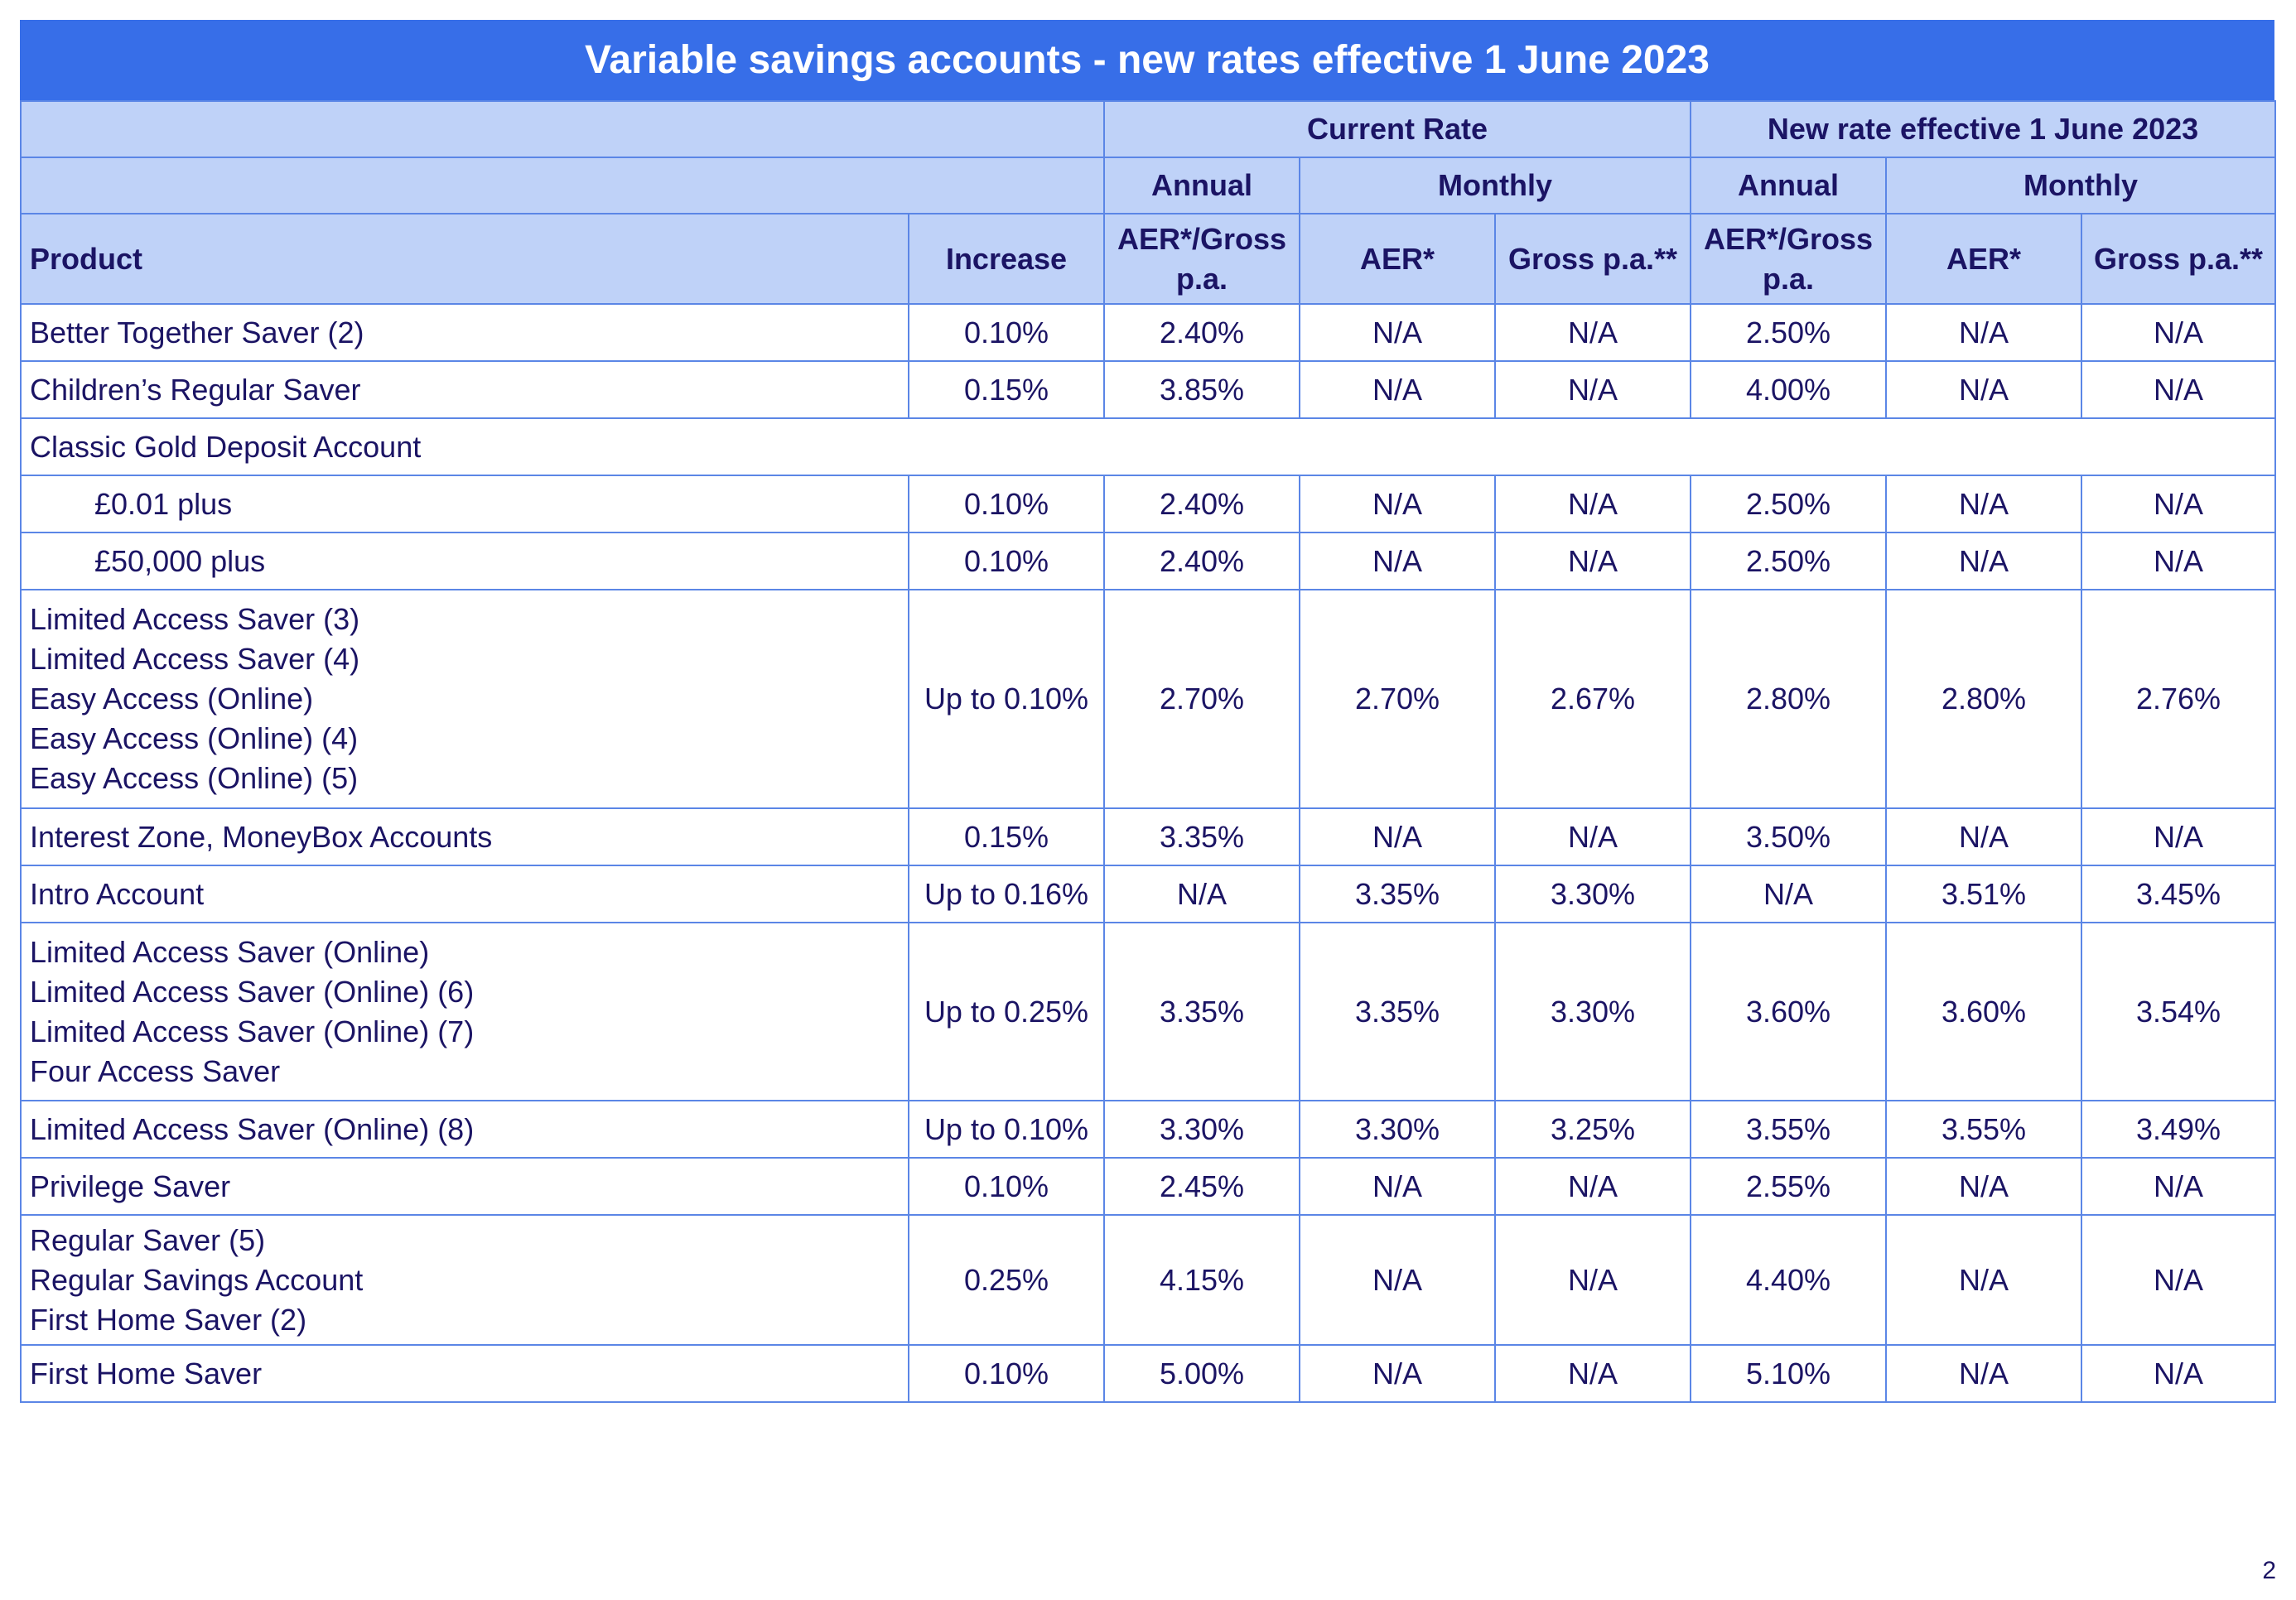 This screenshot has width=2296, height=1600. What do you see at coordinates (1006, 1012) in the screenshot?
I see `increase-cell: Up to 0.25%` at bounding box center [1006, 1012].